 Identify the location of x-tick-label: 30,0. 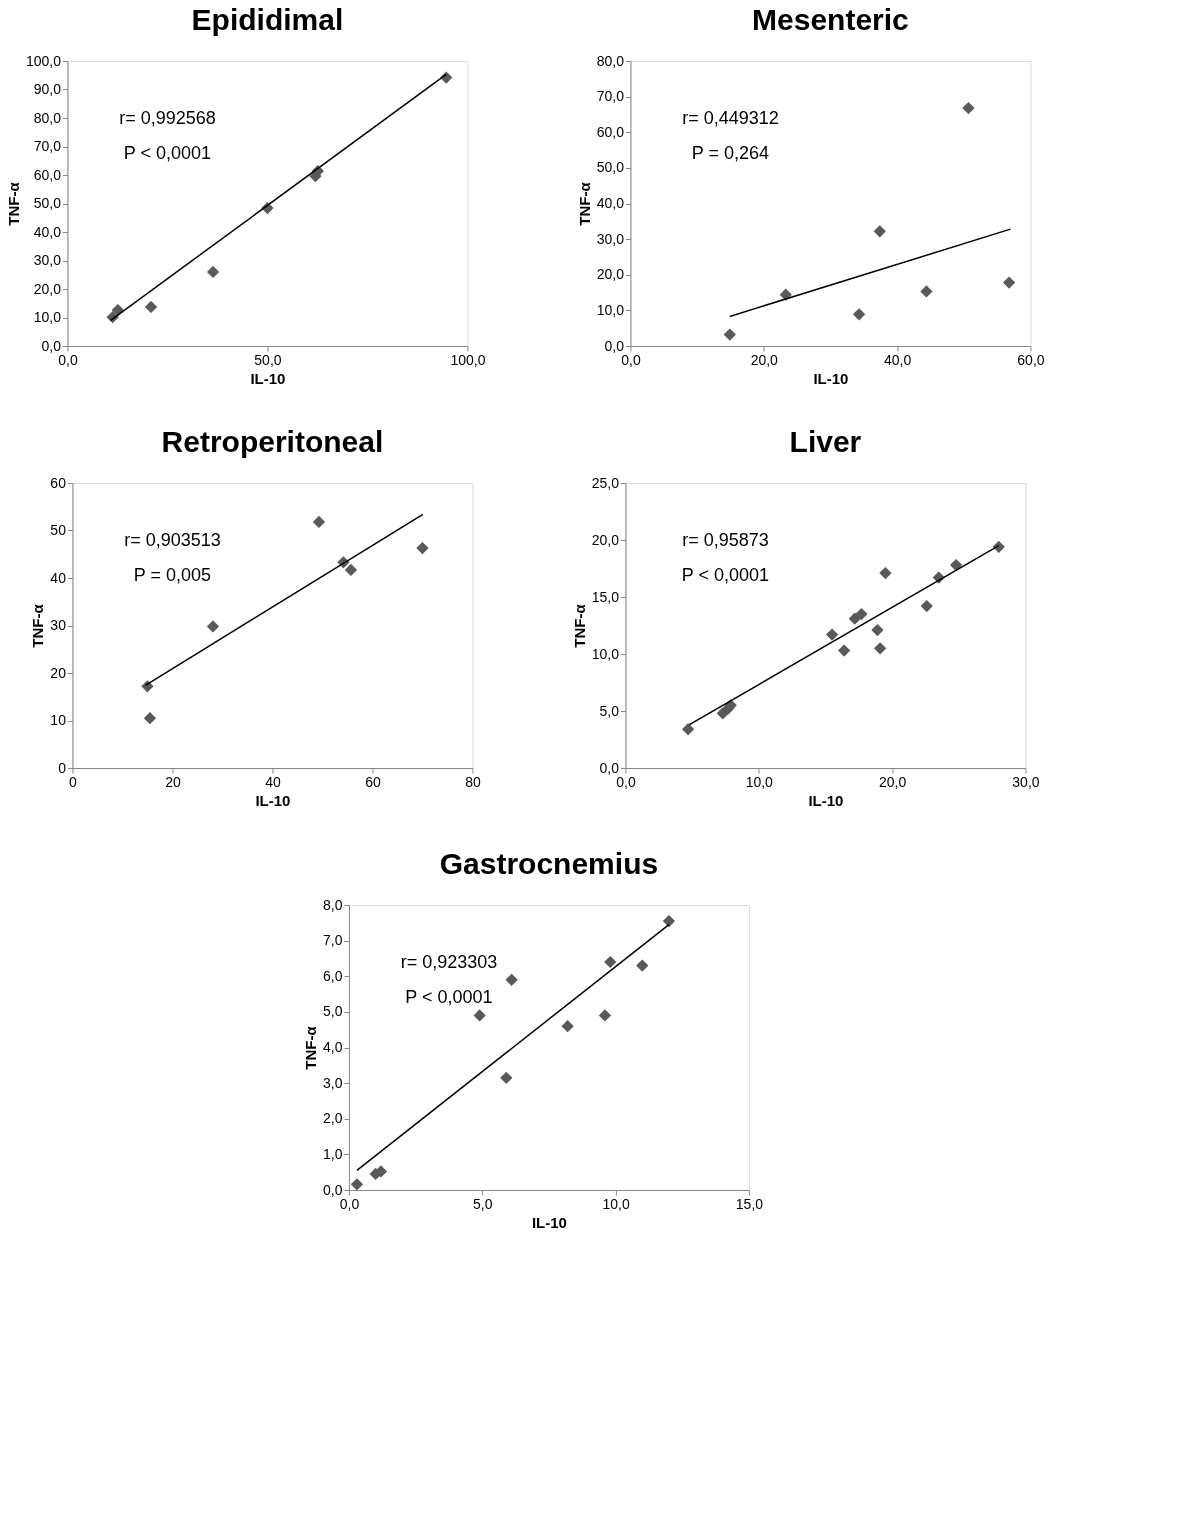
(1026, 781).